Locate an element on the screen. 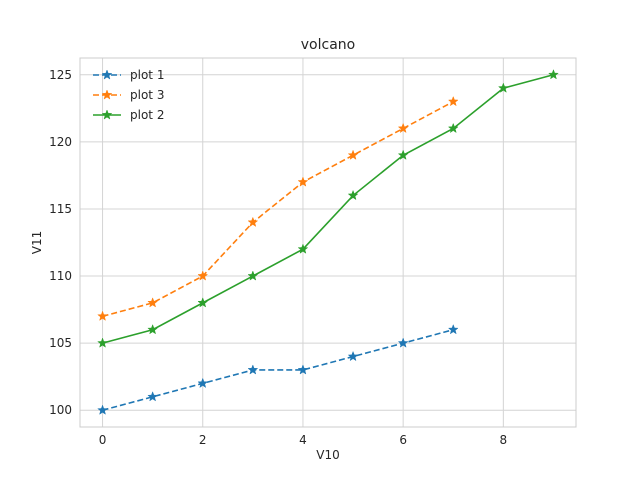 This screenshot has height=480, width=640. x-axis-label: V10 is located at coordinates (327, 455).